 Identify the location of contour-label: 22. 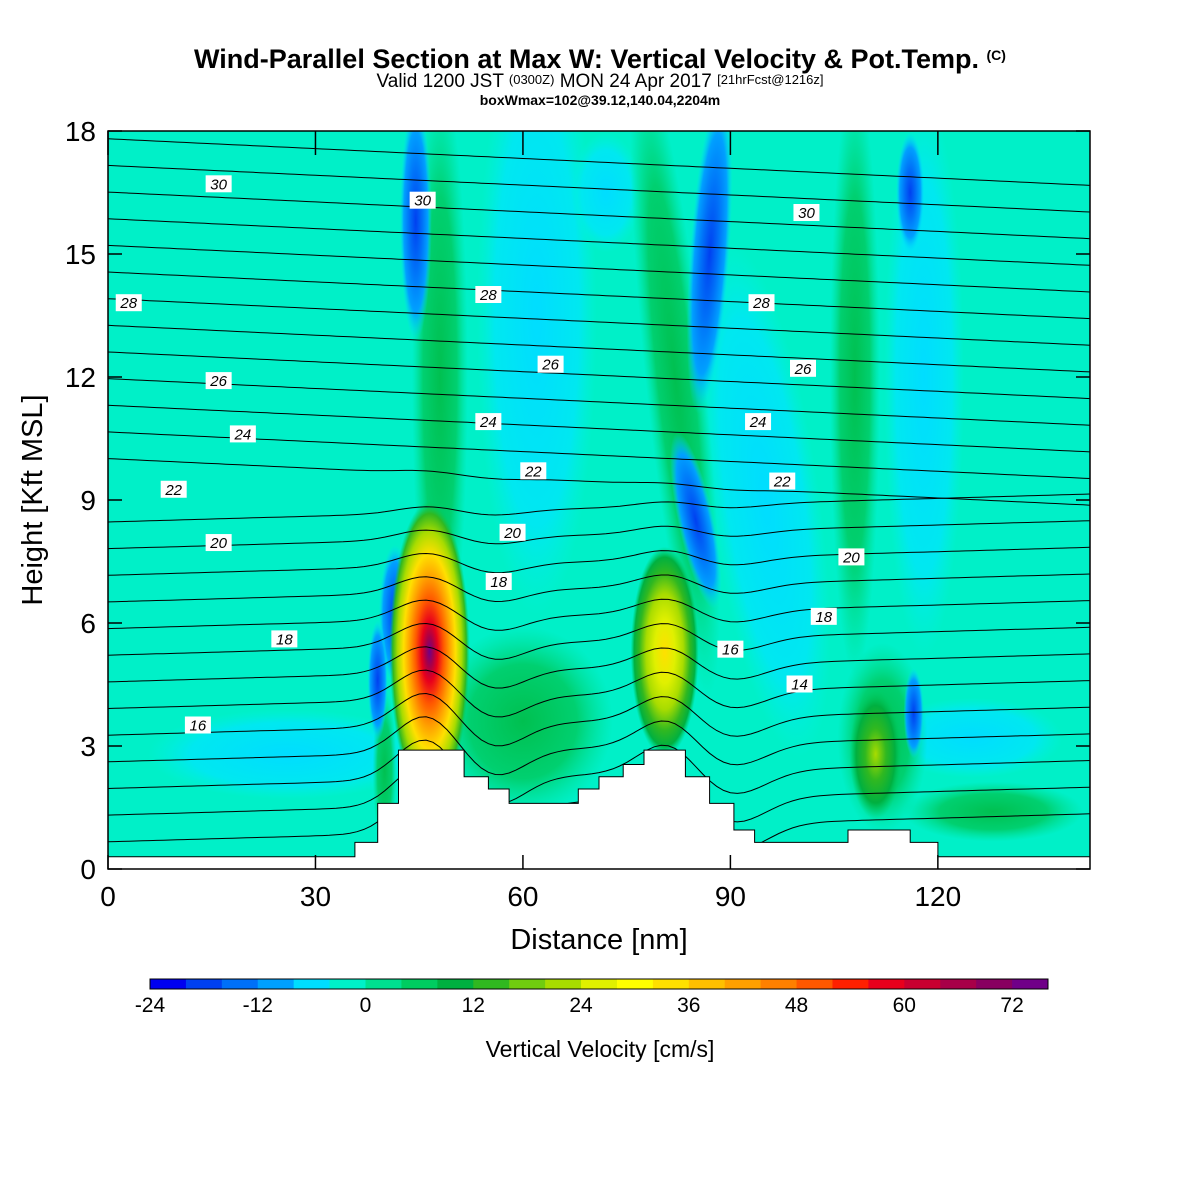
(173, 489).